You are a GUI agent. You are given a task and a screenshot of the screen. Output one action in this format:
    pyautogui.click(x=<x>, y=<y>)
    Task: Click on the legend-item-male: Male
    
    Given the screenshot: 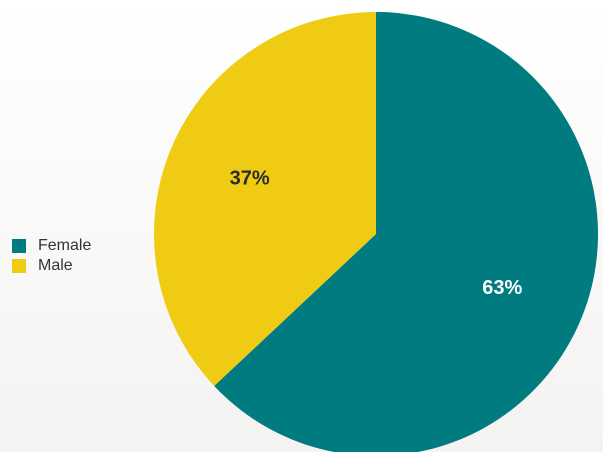 What is the action you would take?
    pyautogui.click(x=51, y=266)
    